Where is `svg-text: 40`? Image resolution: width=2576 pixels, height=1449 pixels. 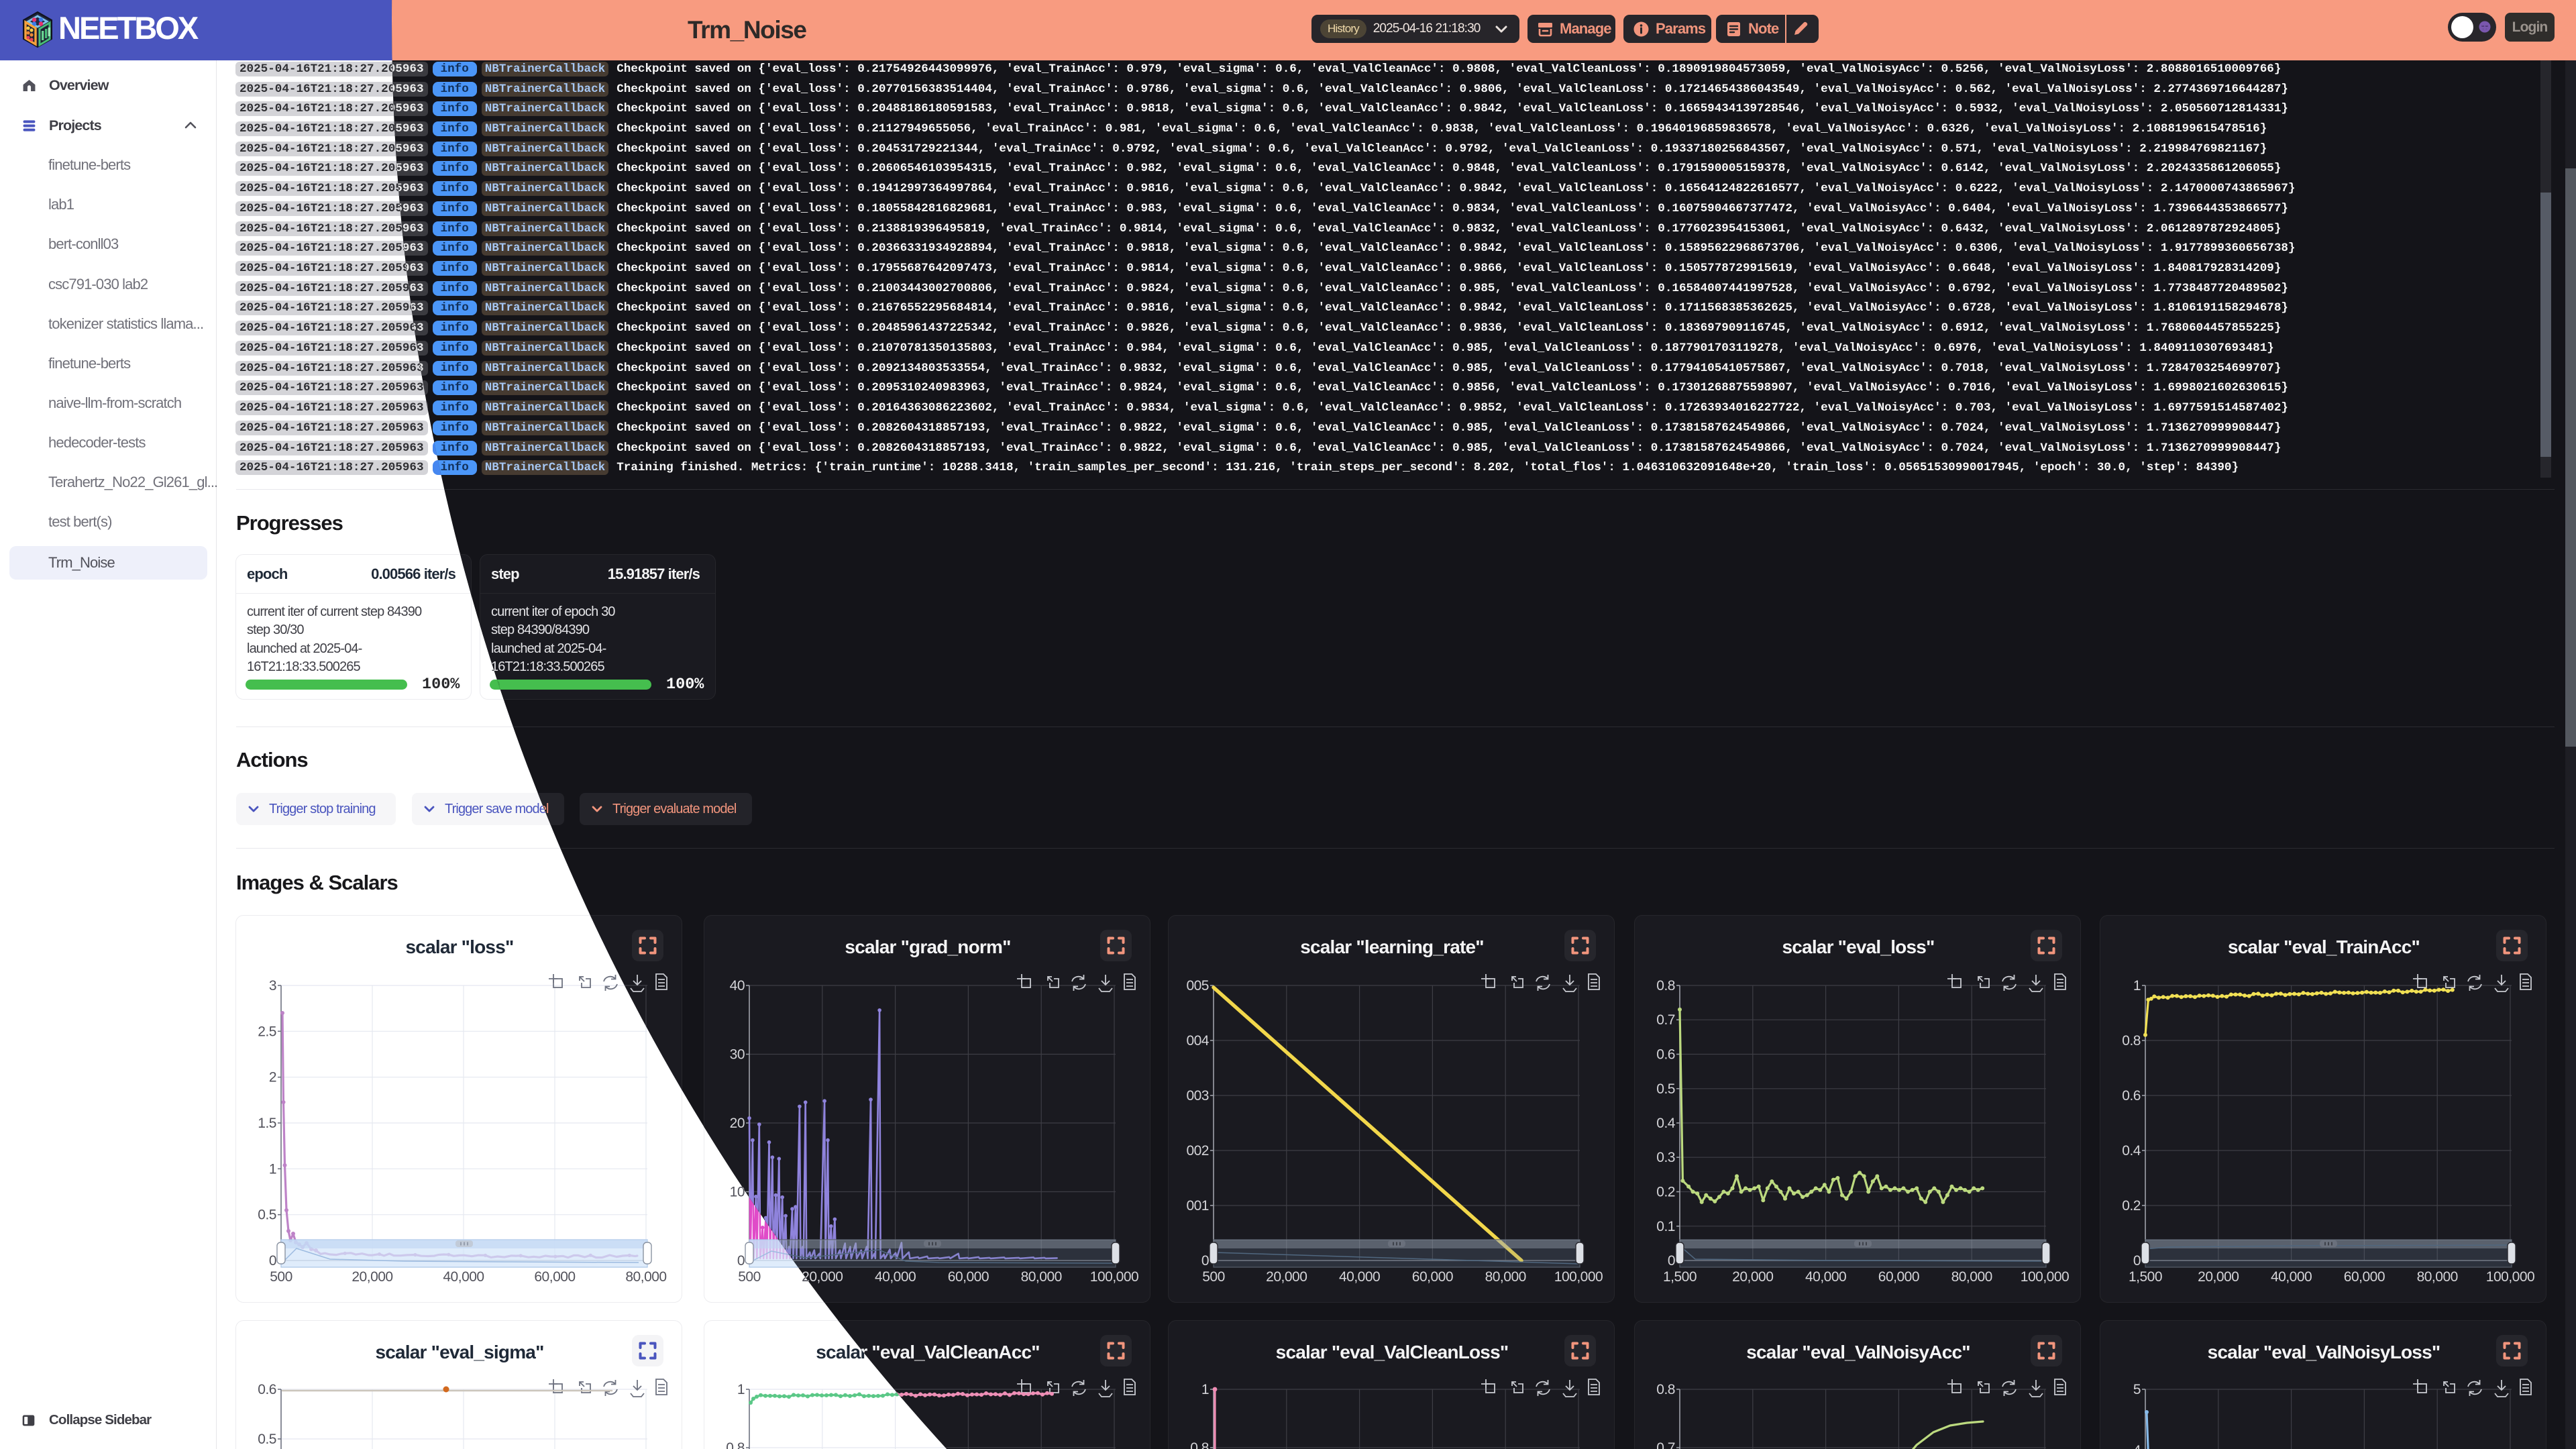 svg-text: 40 is located at coordinates (737, 986).